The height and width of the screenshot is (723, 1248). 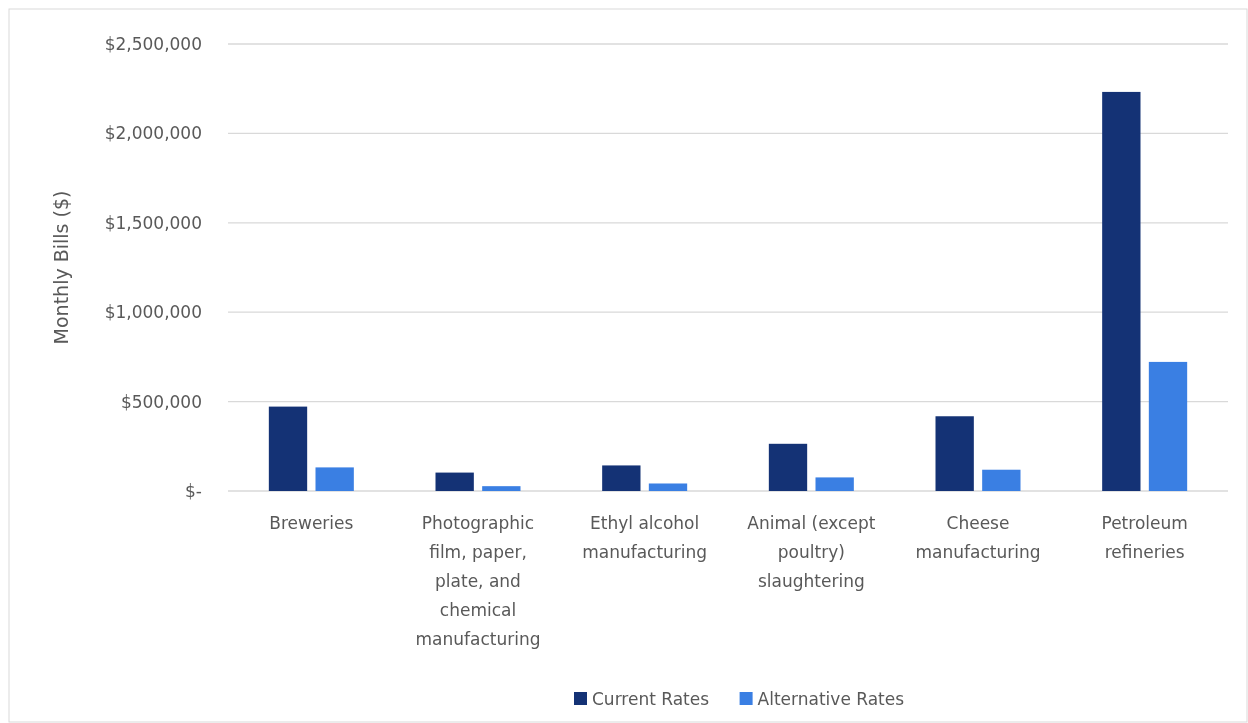 I want to click on y-tick-label: $2,500,000, so click(x=153, y=43).